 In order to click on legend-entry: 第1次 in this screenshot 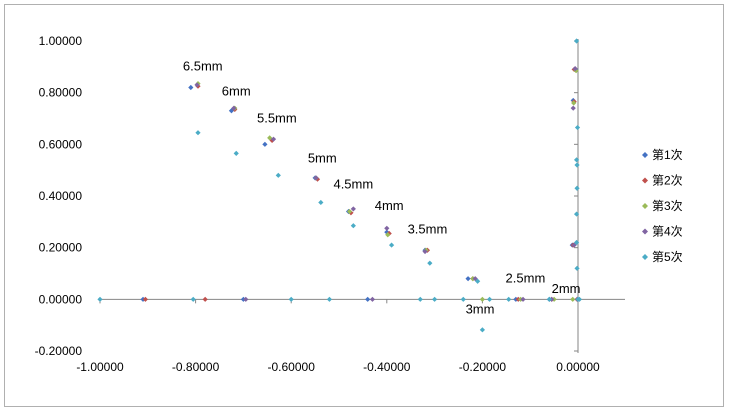, I will do `click(667, 155)`.